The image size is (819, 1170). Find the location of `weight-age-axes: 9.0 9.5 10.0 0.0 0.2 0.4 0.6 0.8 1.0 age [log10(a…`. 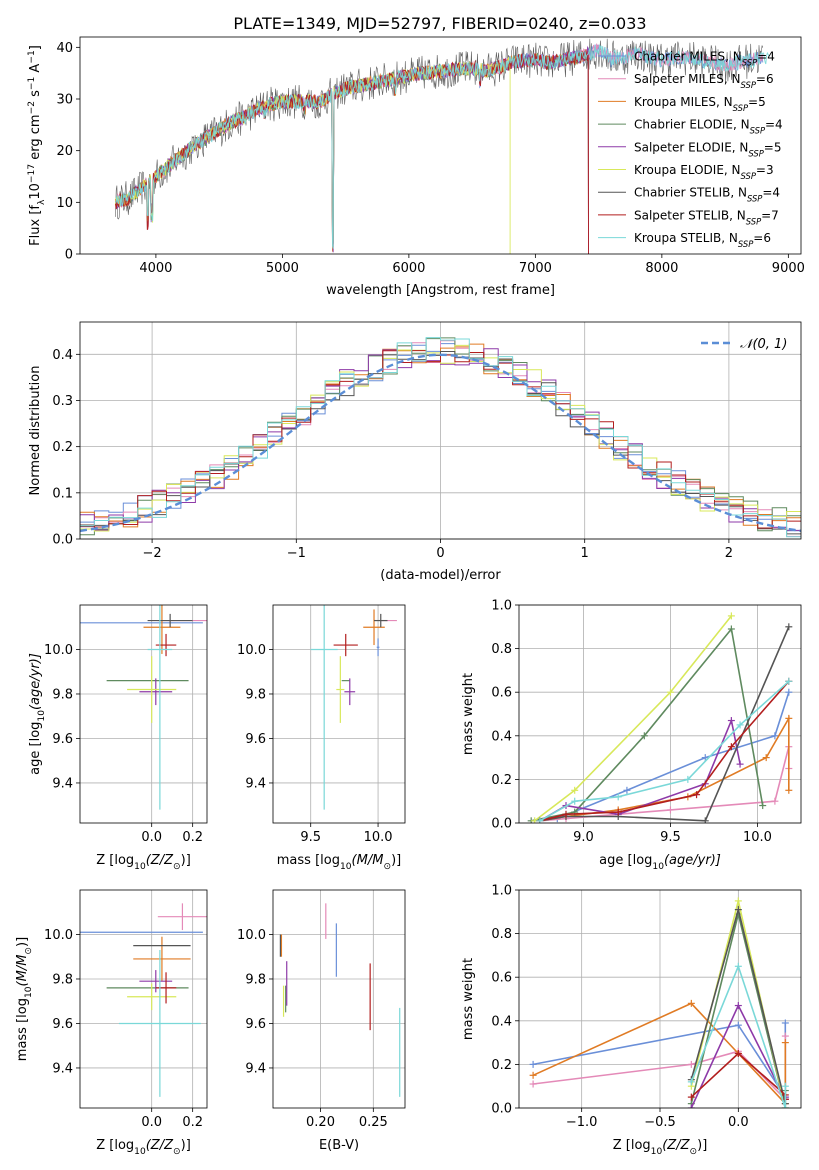

weight-age-axes: 9.0 9.5 10.0 0.0 0.2 0.4 0.6 0.8 1.0 age [log10(a… is located at coordinates (631, 735).